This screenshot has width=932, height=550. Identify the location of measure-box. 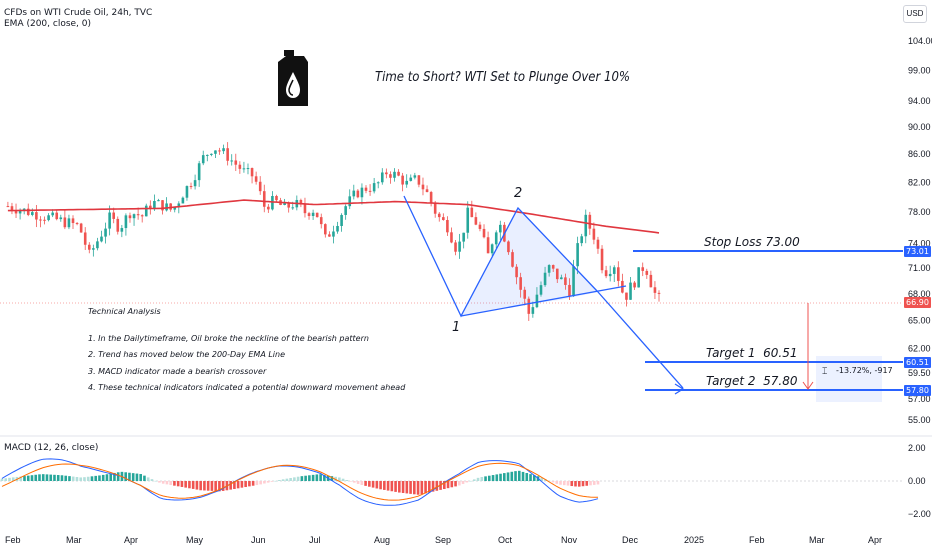
(849, 379).